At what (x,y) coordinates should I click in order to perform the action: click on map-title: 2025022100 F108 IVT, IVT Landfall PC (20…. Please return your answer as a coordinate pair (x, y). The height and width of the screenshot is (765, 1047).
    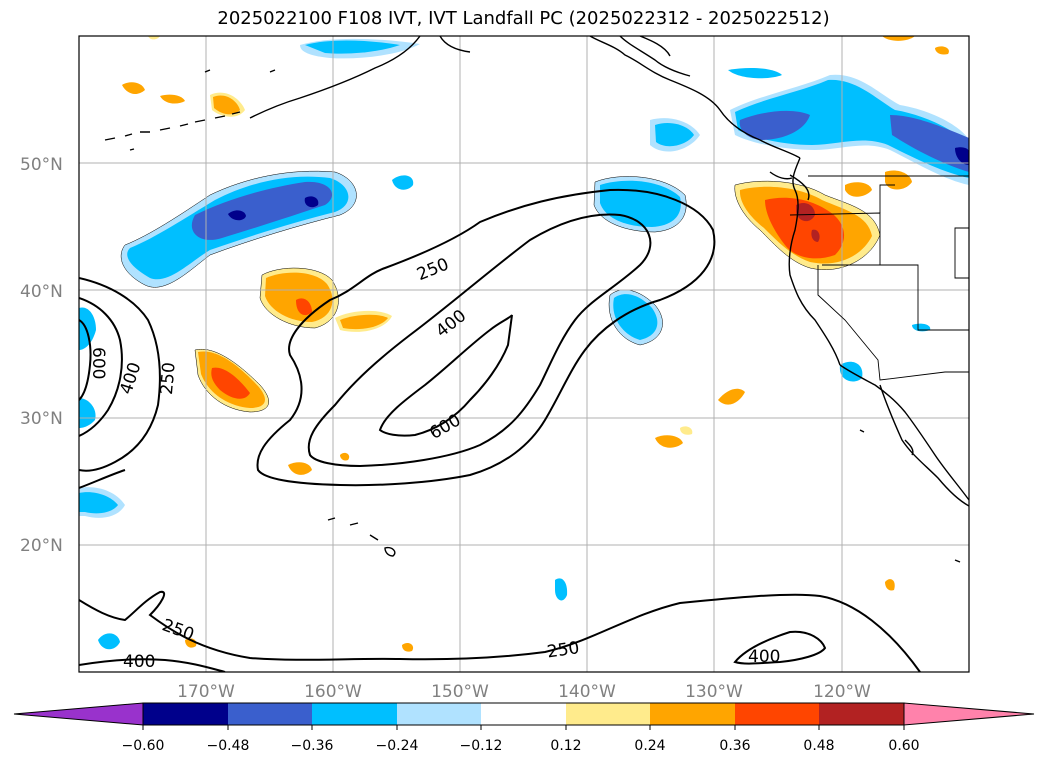
    Looking at the image, I should click on (523, 18).